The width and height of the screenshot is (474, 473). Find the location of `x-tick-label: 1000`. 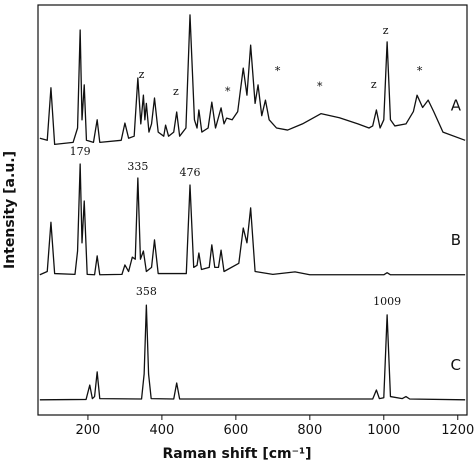

x-tick-label: 1000 is located at coordinates (383, 430).